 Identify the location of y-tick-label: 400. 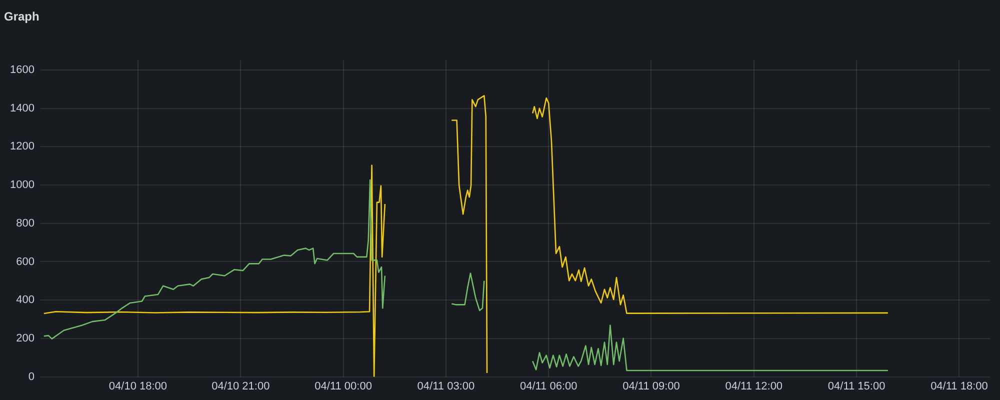
(25, 300).